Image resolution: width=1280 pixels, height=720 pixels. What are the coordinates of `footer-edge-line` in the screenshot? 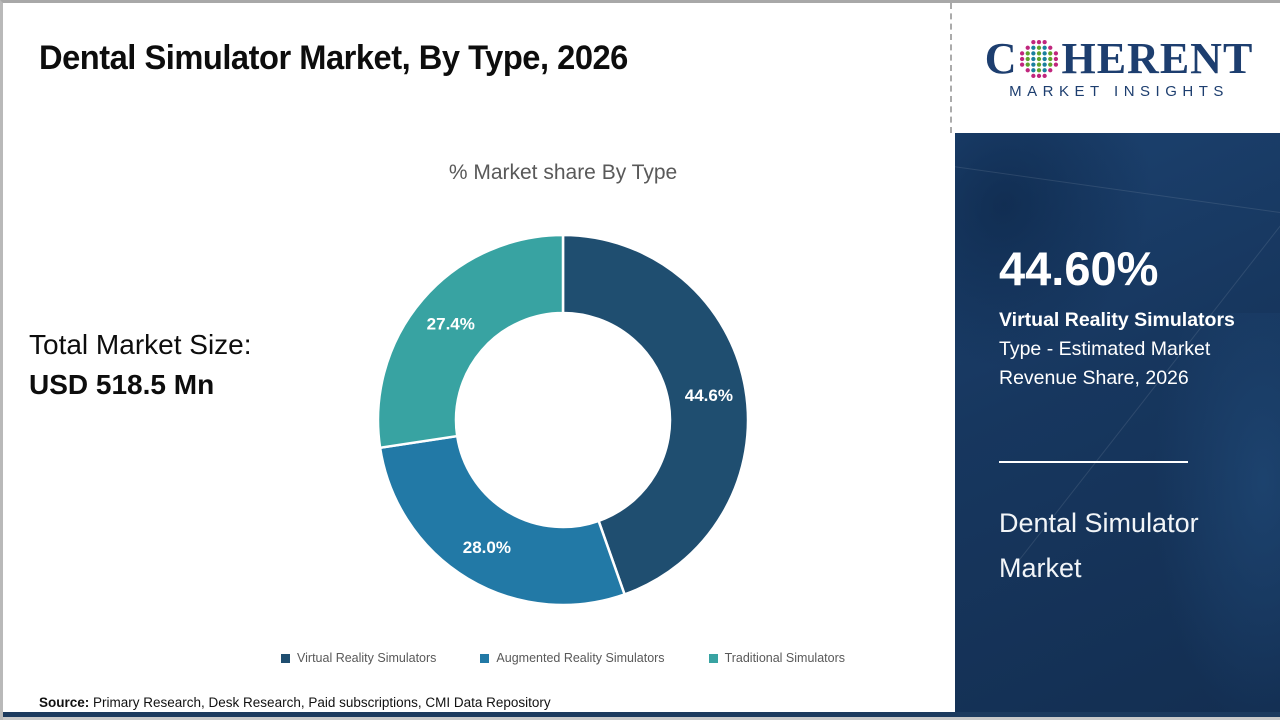 It's located at (641, 718).